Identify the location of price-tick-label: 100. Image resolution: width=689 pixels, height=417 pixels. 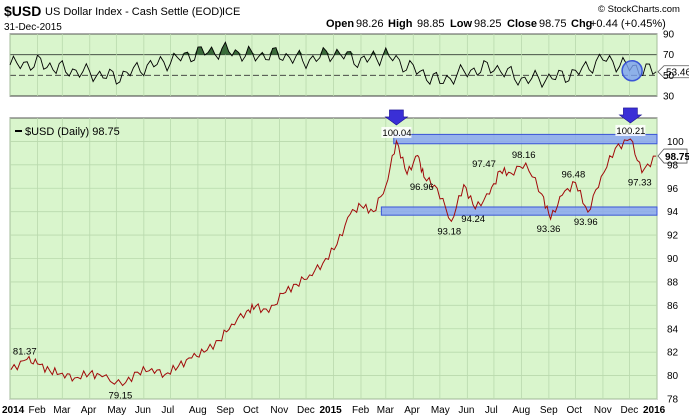
(675, 142).